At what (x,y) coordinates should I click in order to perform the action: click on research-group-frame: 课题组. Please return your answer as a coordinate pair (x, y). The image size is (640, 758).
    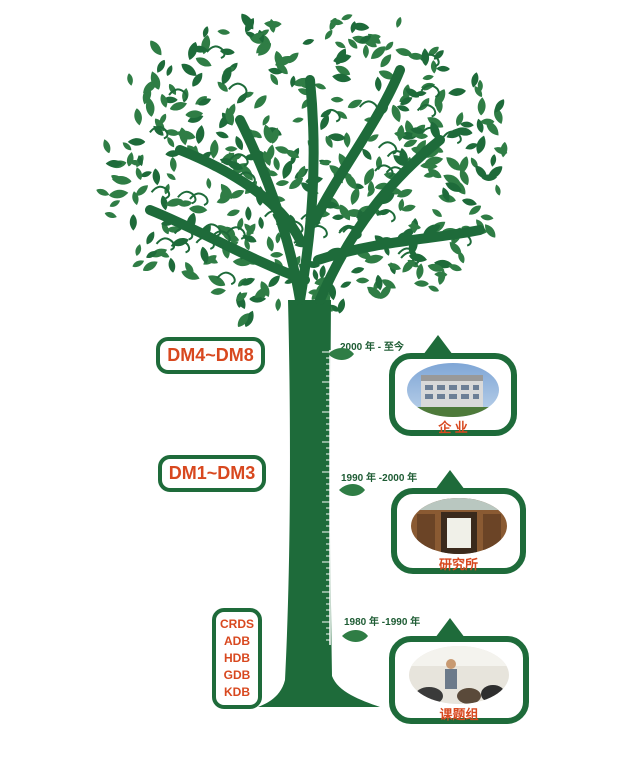
    Looking at the image, I should click on (459, 671).